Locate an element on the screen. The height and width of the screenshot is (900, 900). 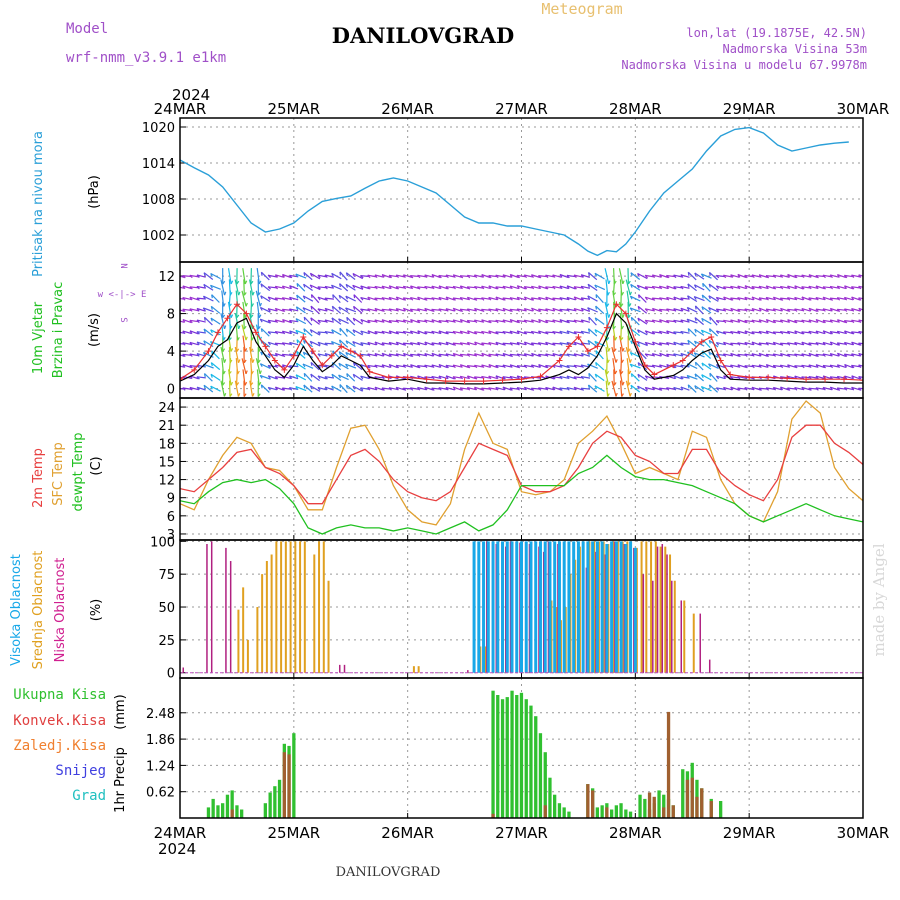
cloud-unit: (%) is located at coordinates (96, 610).